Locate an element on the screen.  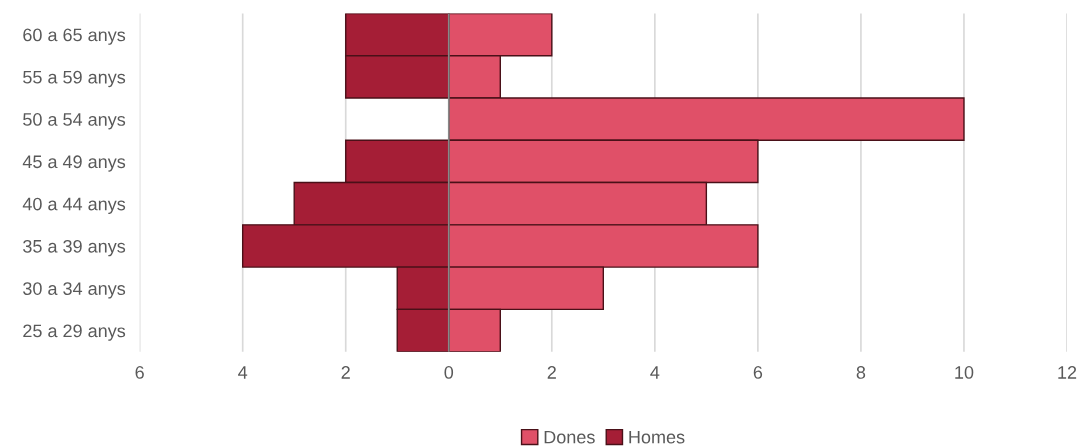
x-tick-label: 0 is located at coordinates (449, 372).